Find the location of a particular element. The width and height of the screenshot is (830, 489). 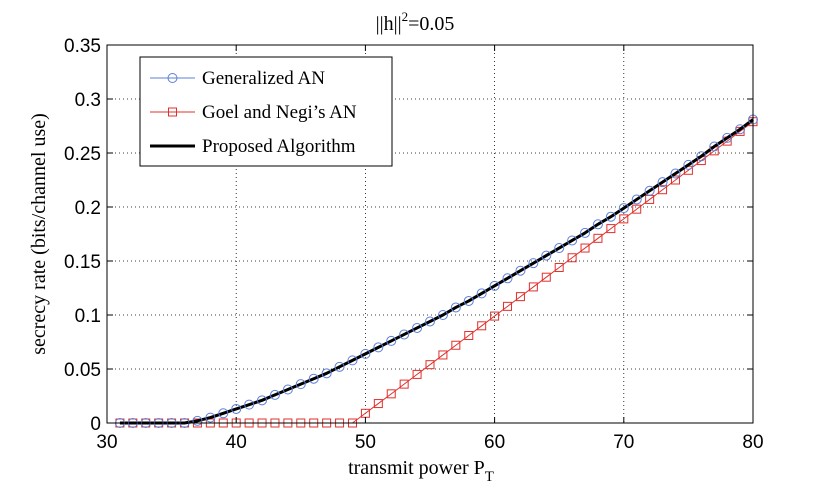

legend-label-generalized-an: Generalized AN is located at coordinates (263, 78).